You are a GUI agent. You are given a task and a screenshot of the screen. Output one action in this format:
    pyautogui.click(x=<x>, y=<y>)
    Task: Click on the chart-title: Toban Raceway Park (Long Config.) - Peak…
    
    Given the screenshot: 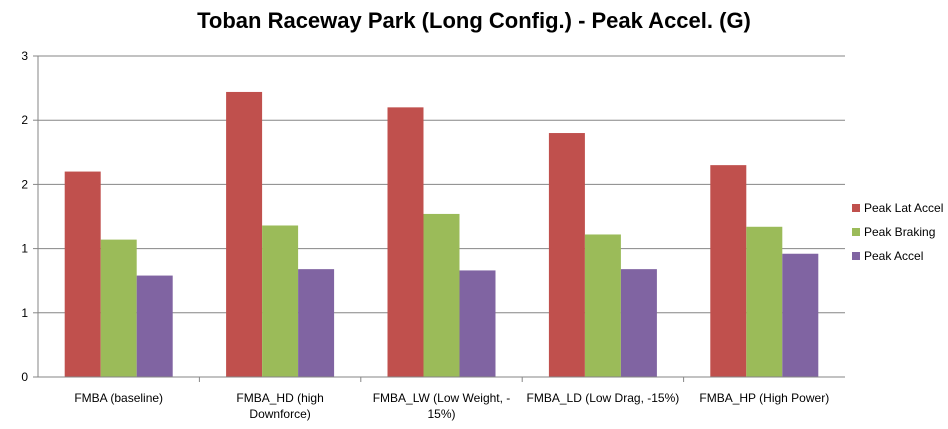 What is the action you would take?
    pyautogui.click(x=474, y=20)
    